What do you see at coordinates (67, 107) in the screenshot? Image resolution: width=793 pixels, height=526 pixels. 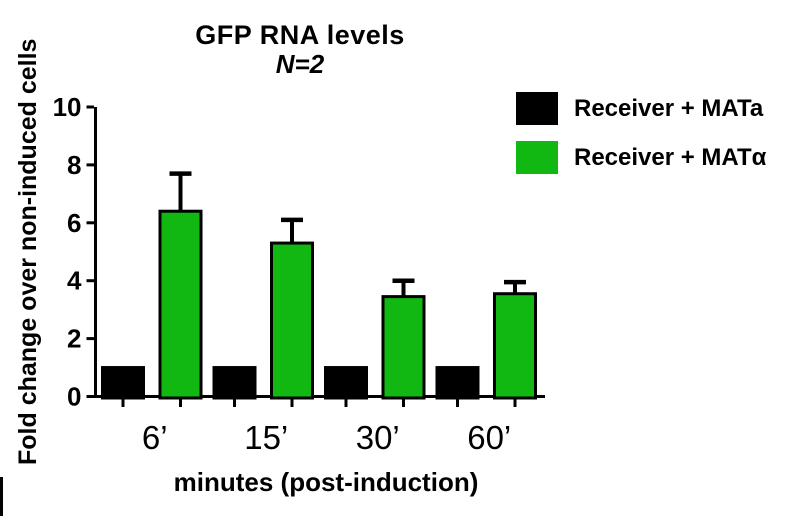 I see `y-axis-tick-label: 10` at bounding box center [67, 107].